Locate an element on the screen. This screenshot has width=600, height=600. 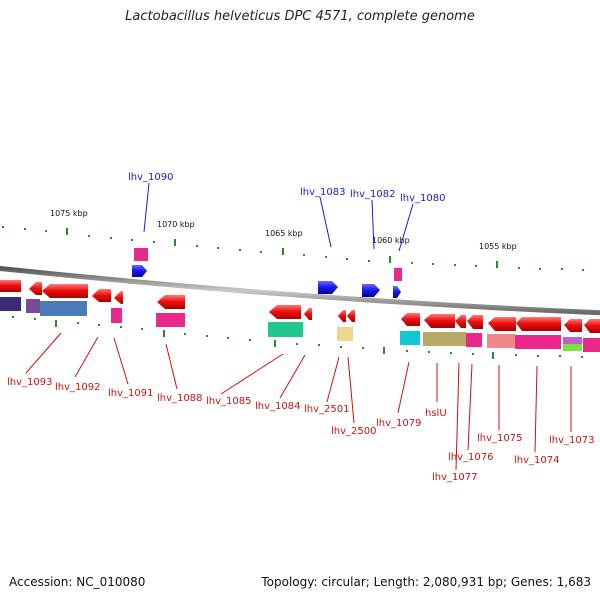
gene-label-lhv-1080: lhv_1080 is located at coordinates (422, 198).